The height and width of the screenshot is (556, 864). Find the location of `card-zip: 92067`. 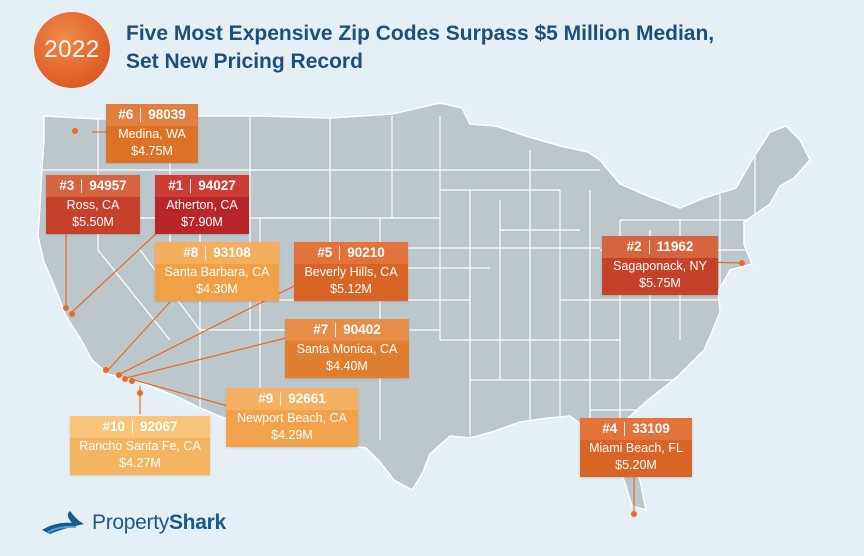

card-zip: 92067 is located at coordinates (158, 426).